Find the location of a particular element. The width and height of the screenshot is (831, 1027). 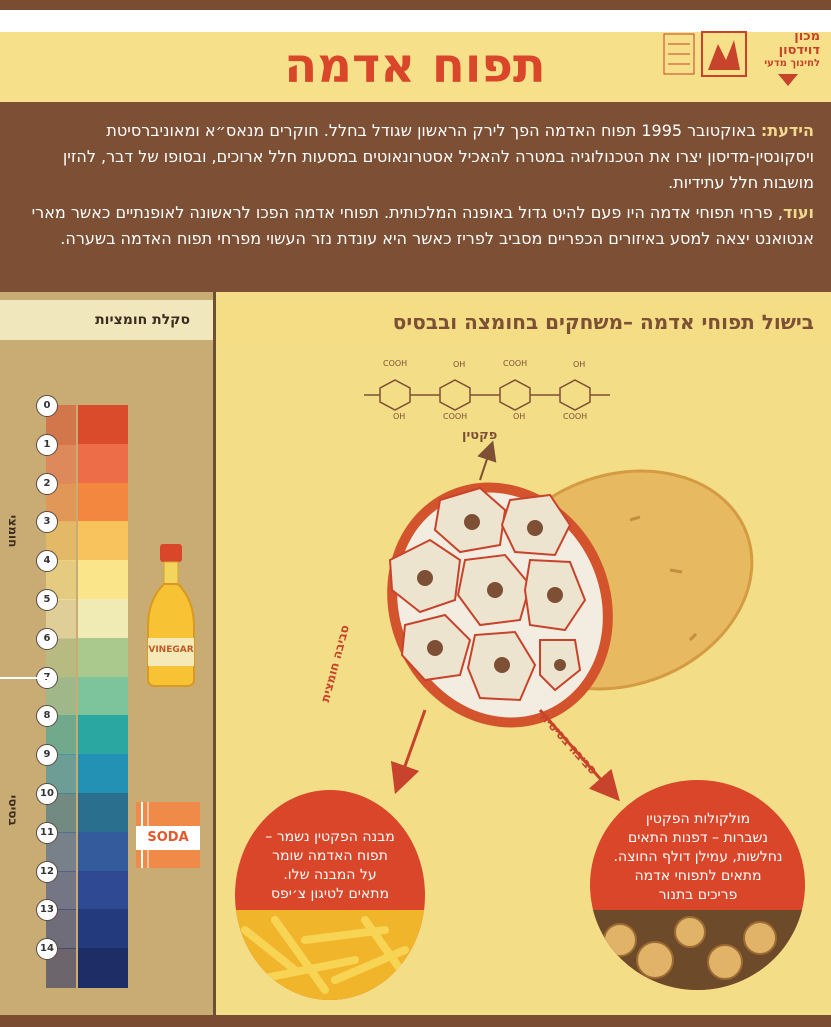

acid-line-2: תפוח האדמה שומר is located at coordinates (330, 856).